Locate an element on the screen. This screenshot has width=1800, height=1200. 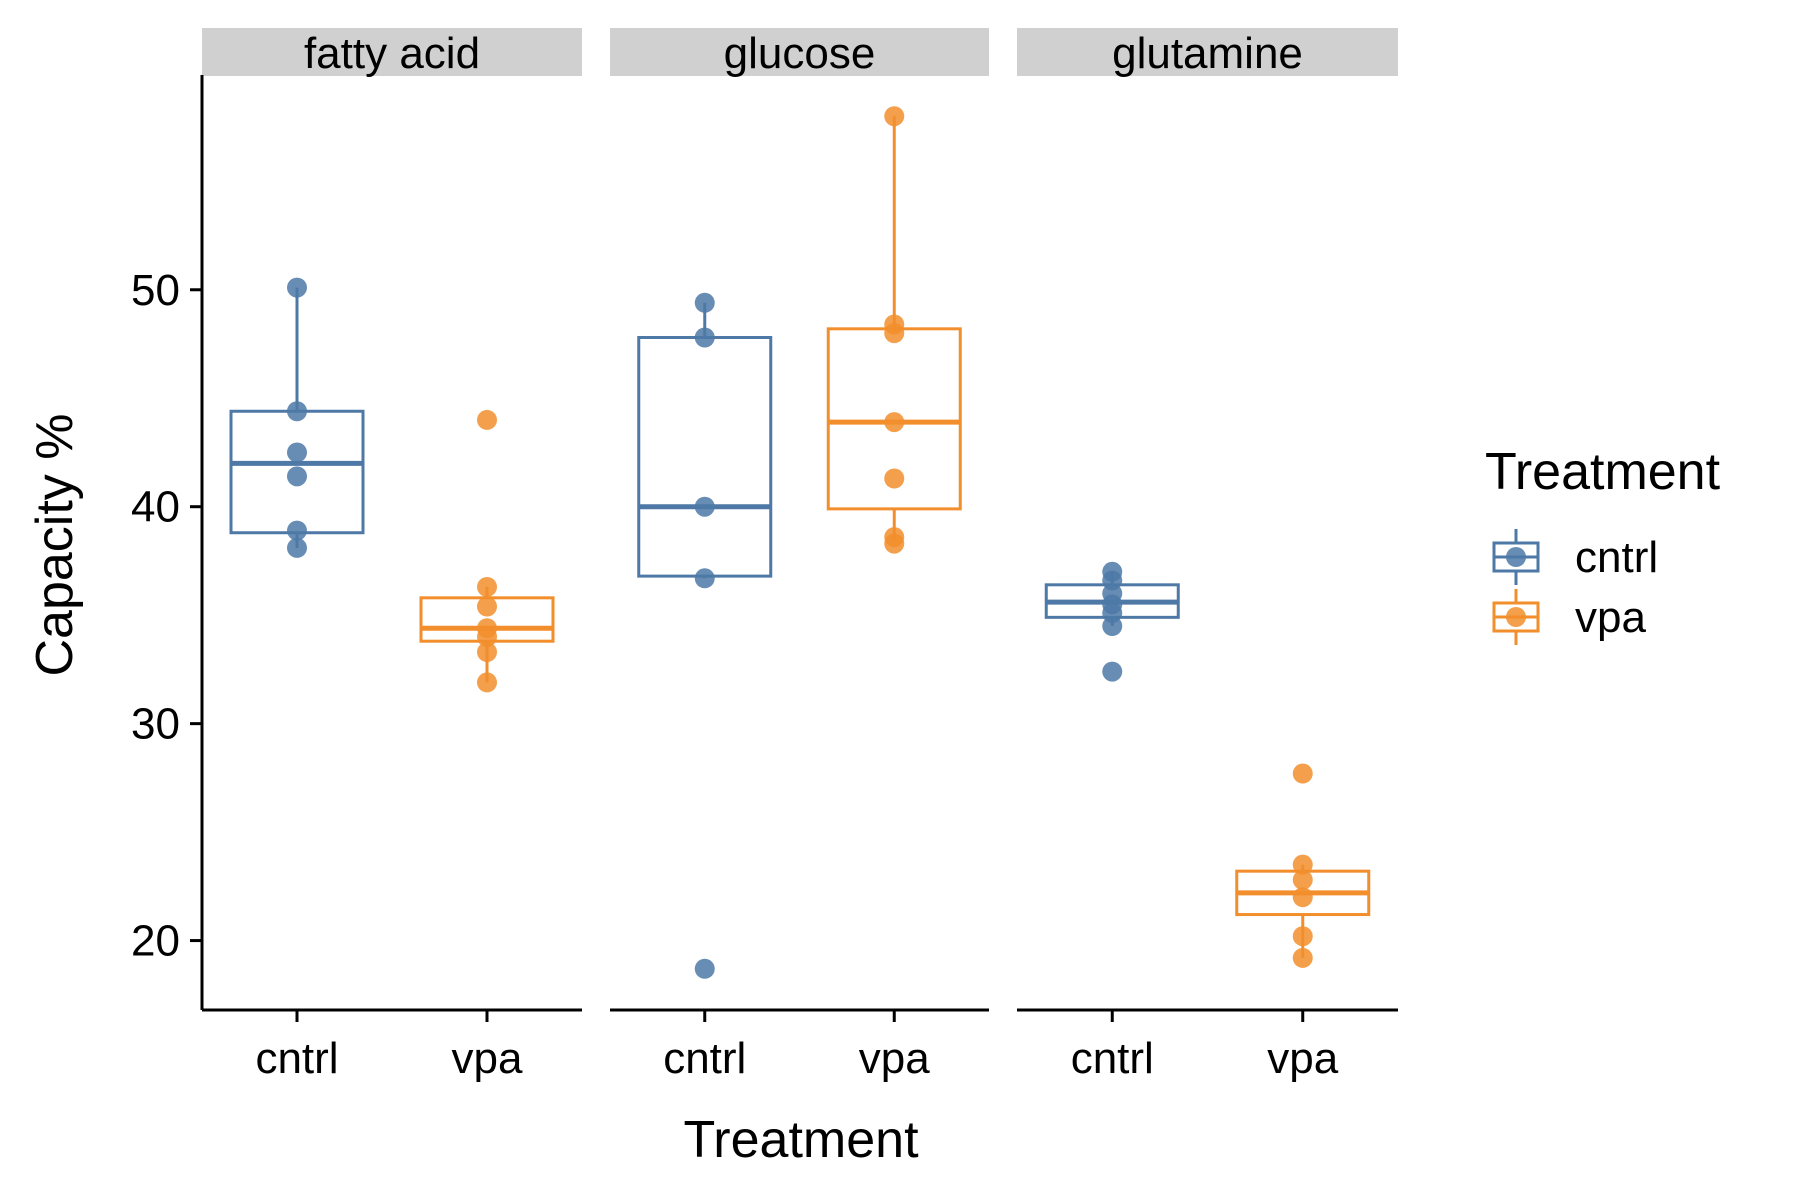
legend-key-cntrl is located at coordinates (1516, 557).